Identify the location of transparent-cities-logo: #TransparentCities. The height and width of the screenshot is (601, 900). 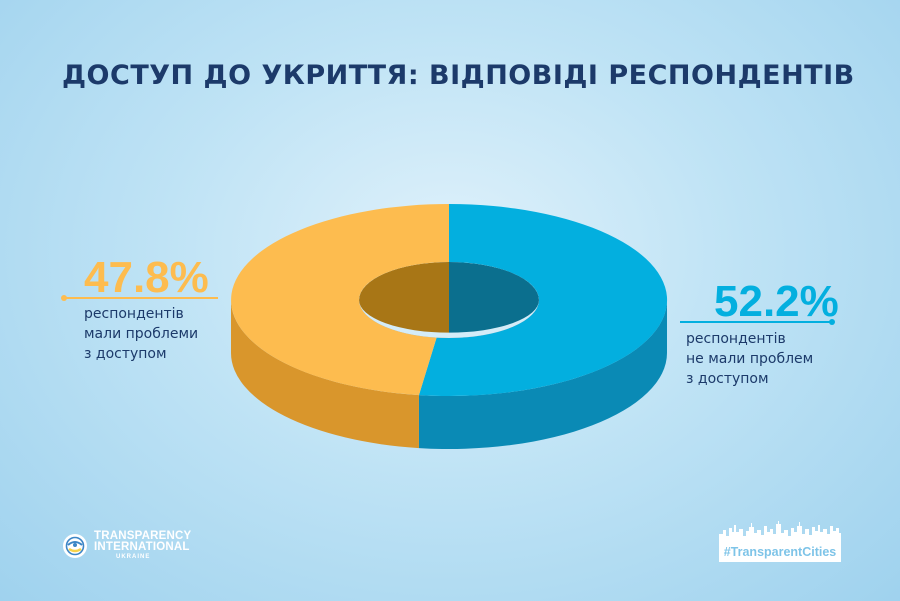
(780, 541).